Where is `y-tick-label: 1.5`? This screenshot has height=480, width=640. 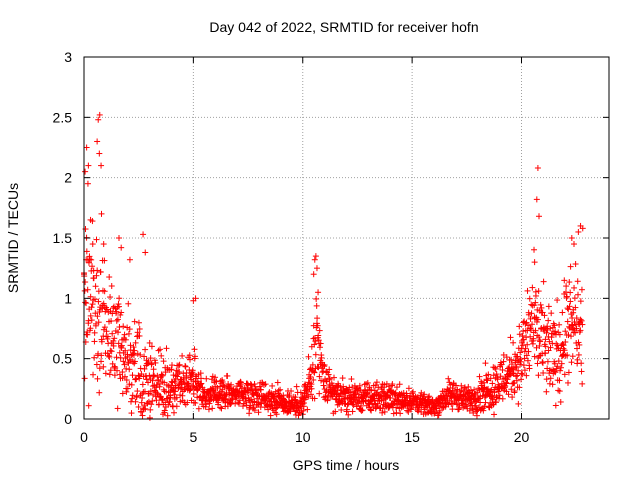 y-tick-label: 1.5 is located at coordinates (63, 238).